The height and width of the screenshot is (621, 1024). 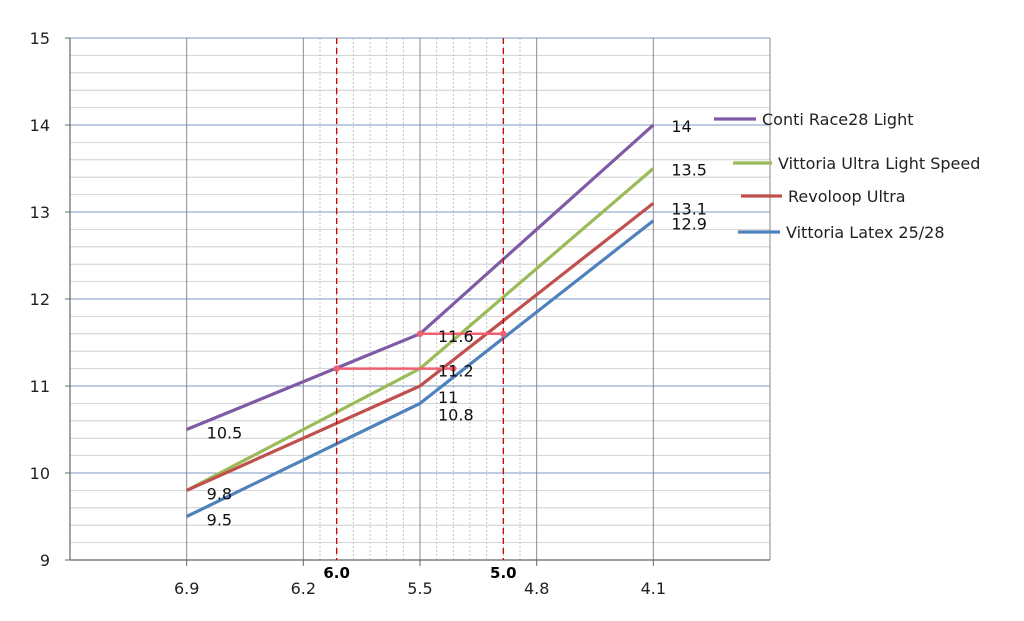 What do you see at coordinates (456, 414) in the screenshot?
I see `data-label-vittoria-latex-25-28: 10.8` at bounding box center [456, 414].